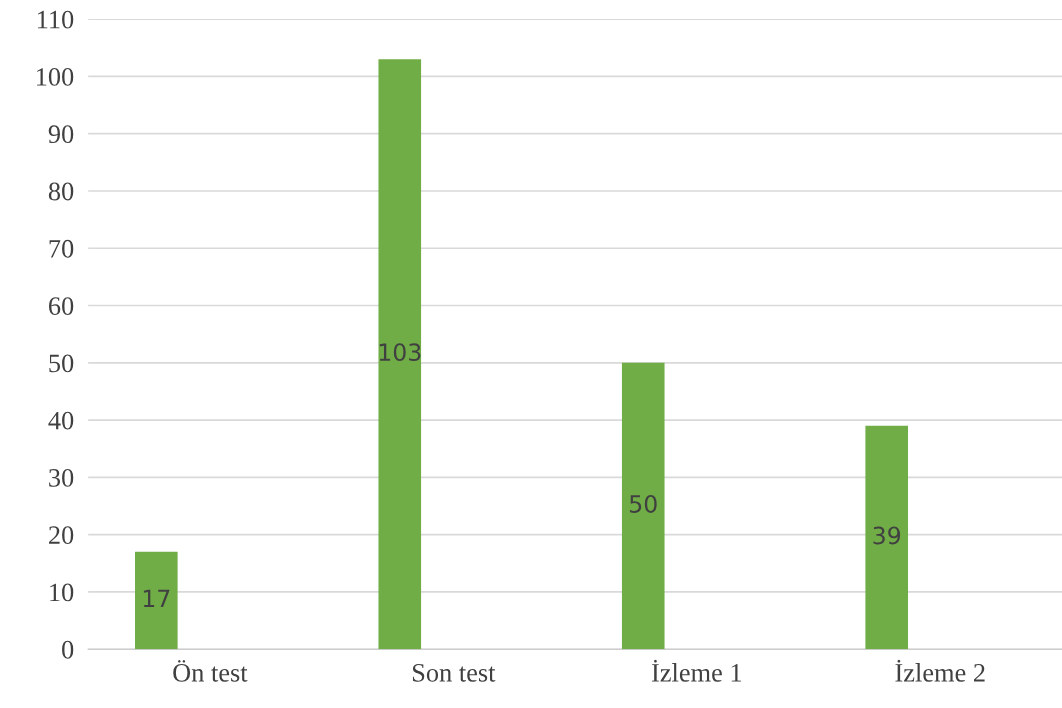  I want to click on x-tick-label: Son test, so click(454, 672).